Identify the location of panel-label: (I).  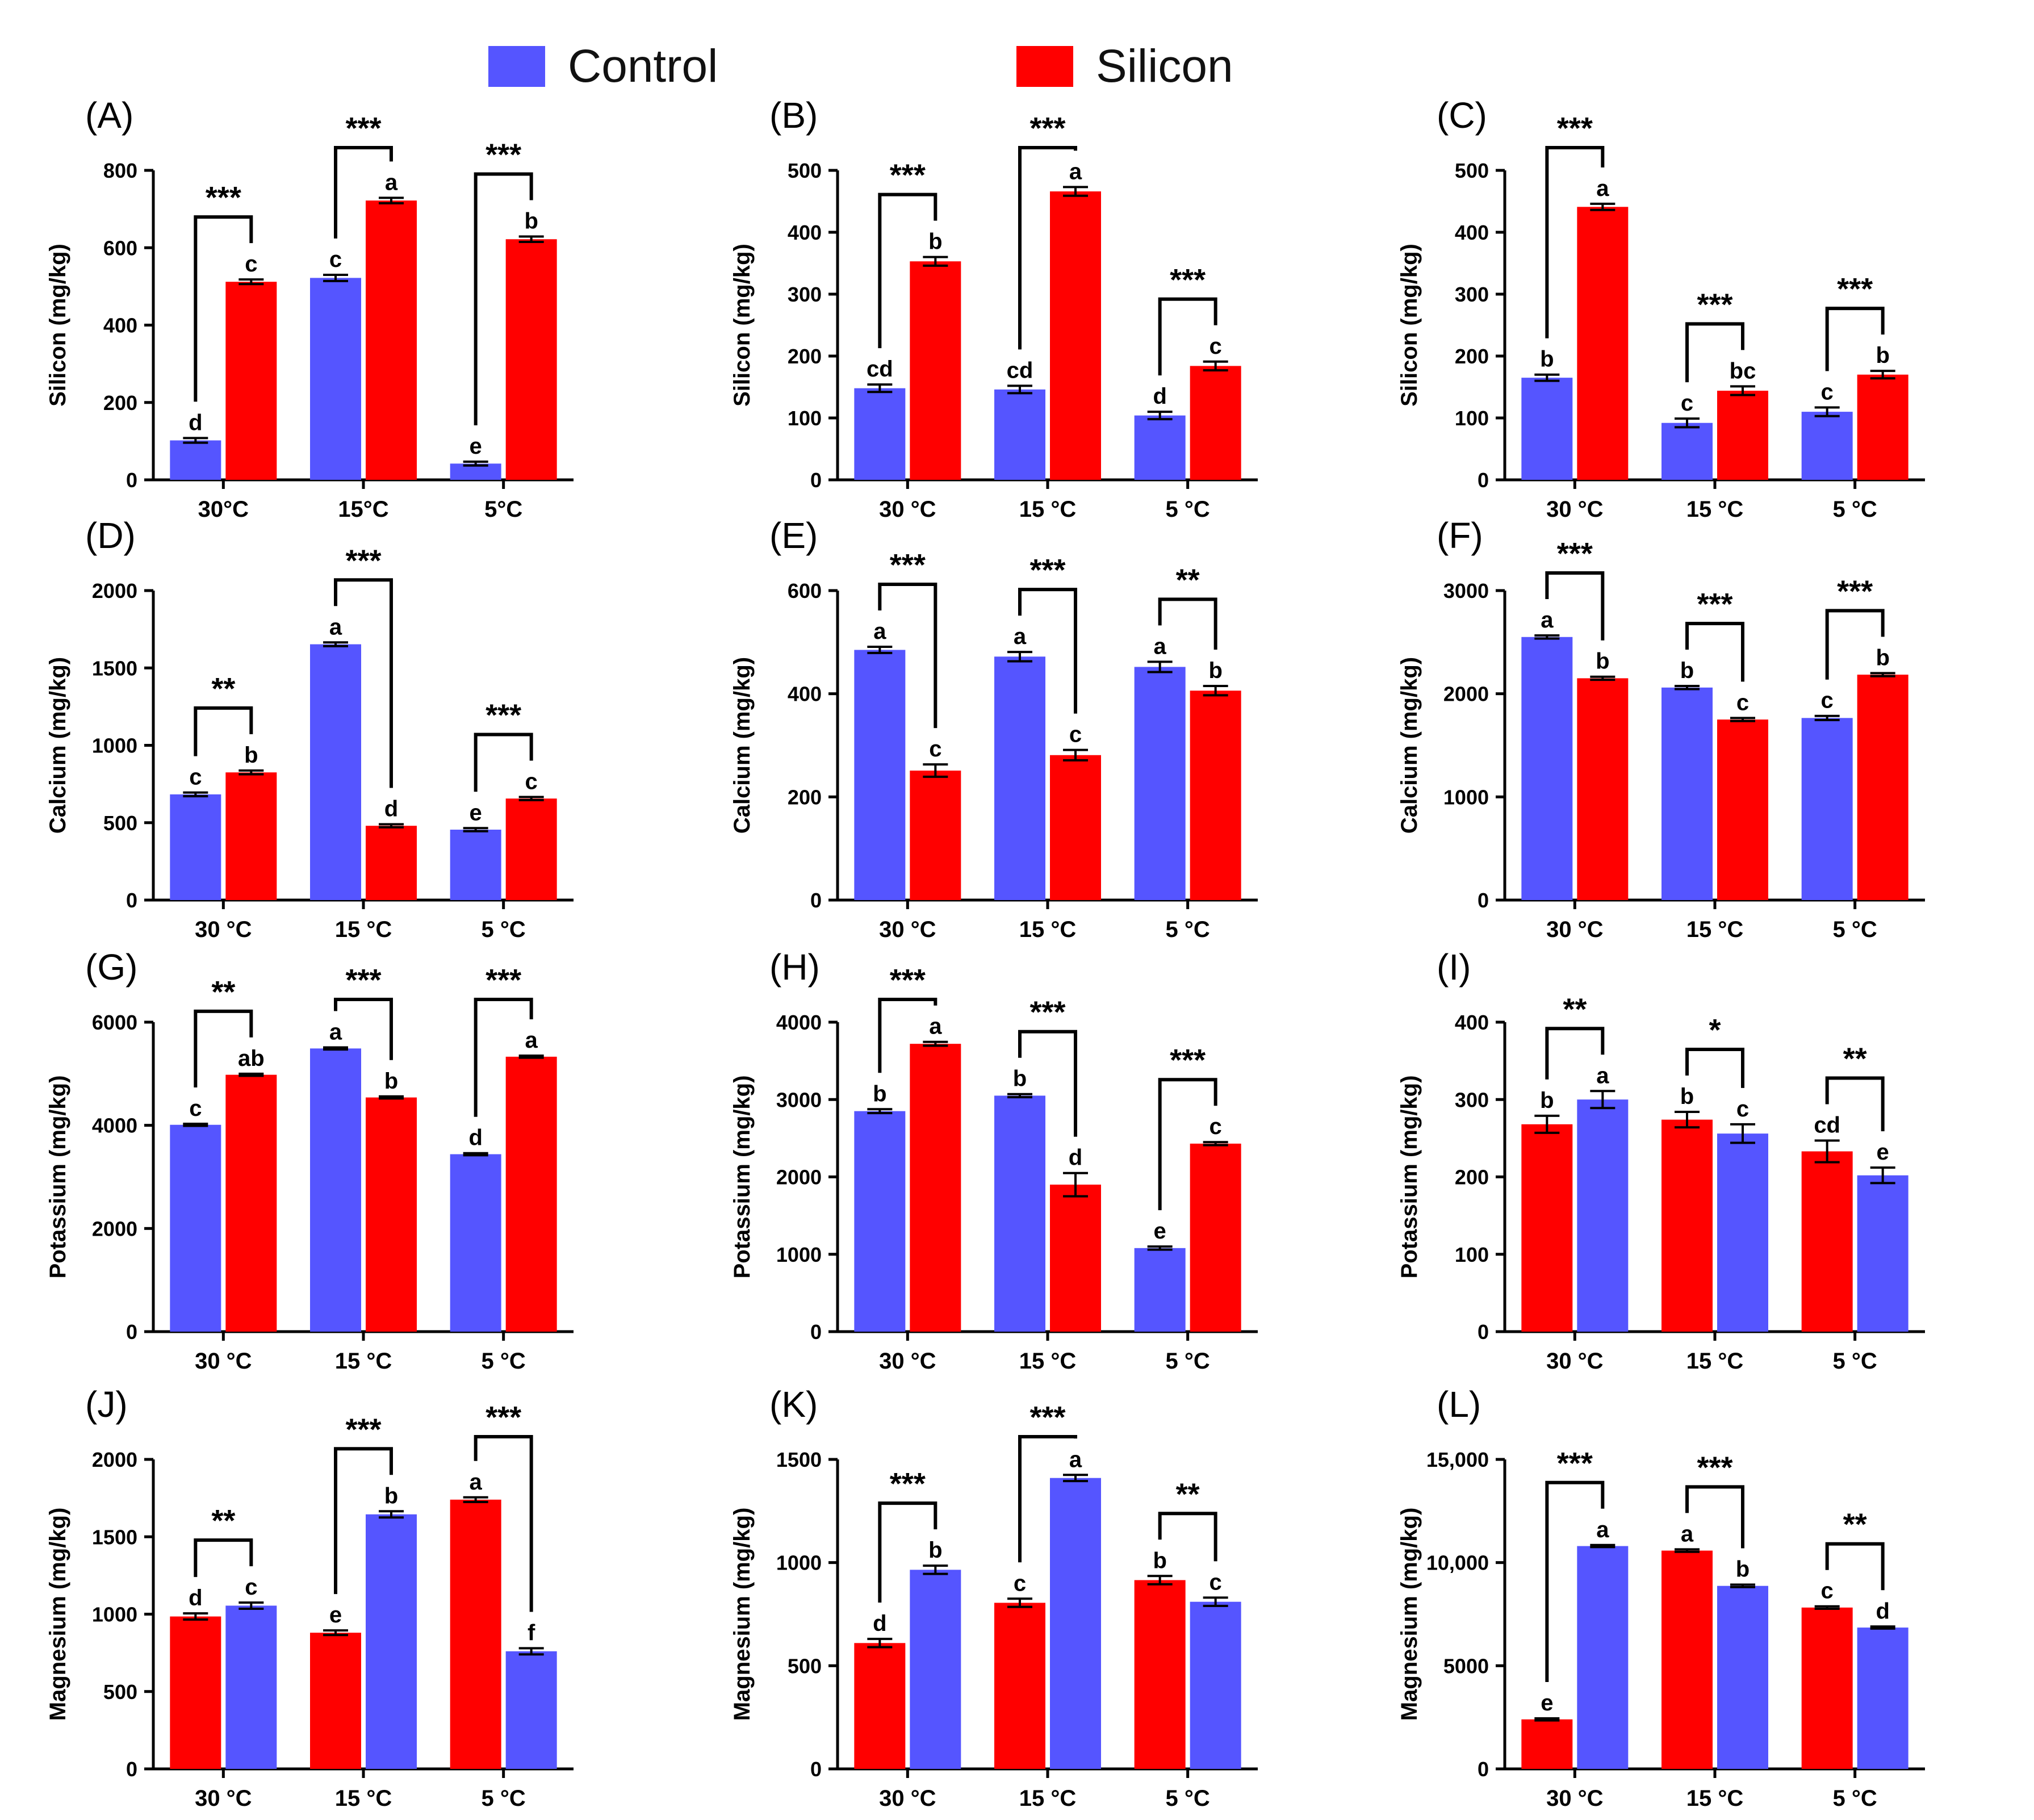
(1454, 967).